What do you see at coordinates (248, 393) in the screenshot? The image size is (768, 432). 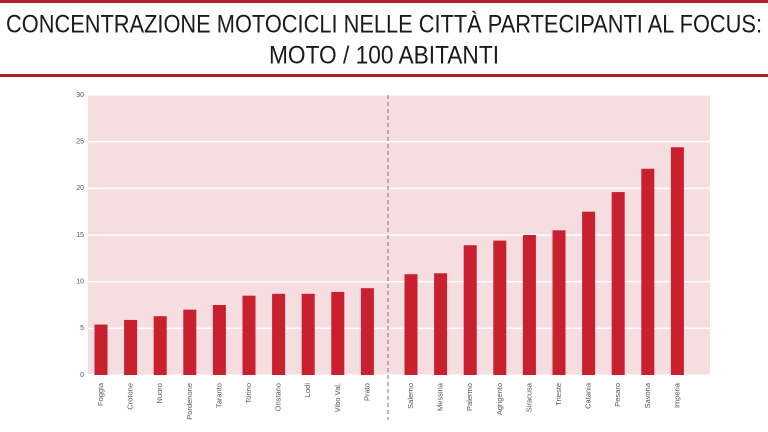 I see `x-tick-label: Torino` at bounding box center [248, 393].